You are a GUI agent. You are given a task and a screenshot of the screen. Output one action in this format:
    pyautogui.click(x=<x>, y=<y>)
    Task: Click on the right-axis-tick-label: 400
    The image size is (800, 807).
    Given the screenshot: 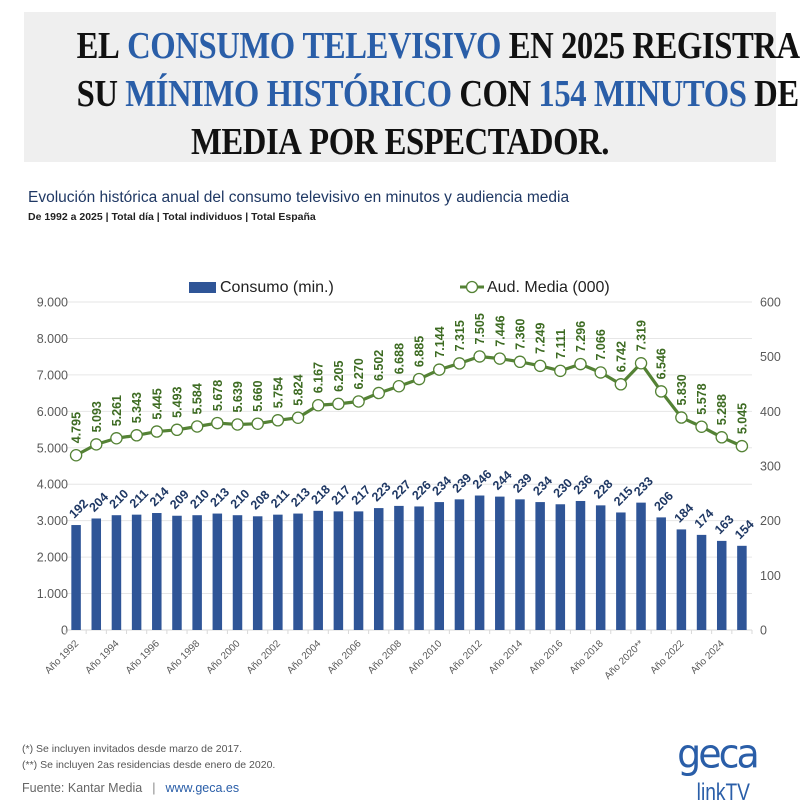 What is the action you would take?
    pyautogui.click(x=770, y=412)
    